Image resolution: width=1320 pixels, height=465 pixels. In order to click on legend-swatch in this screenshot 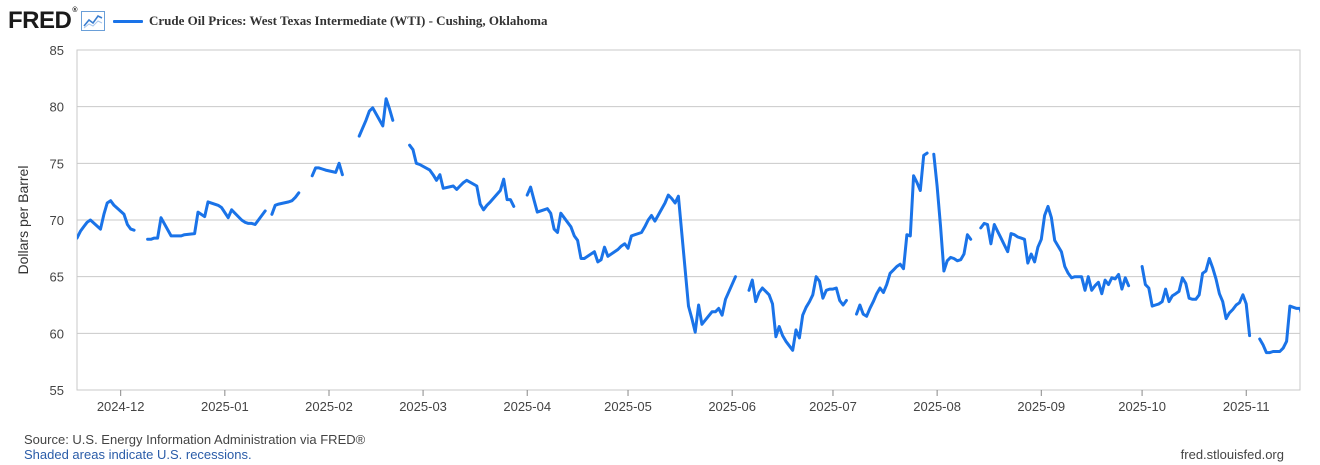, I will do `click(128, 21)`.